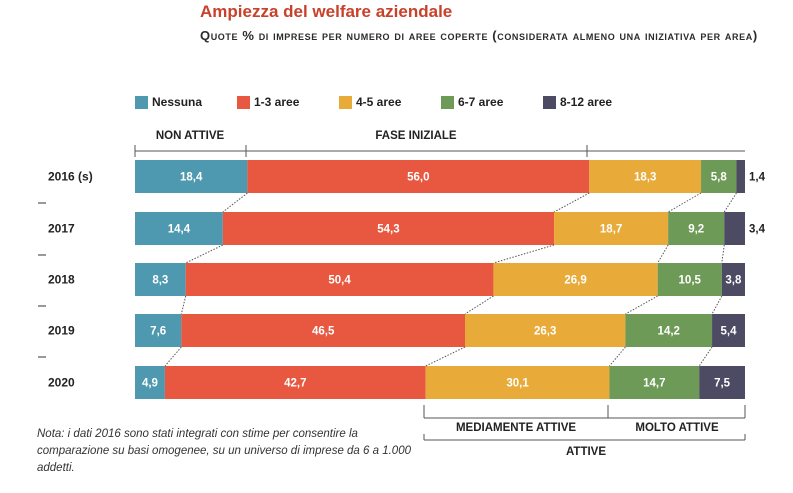  What do you see at coordinates (61, 383) in the screenshot?
I see `category-label: 2020` at bounding box center [61, 383].